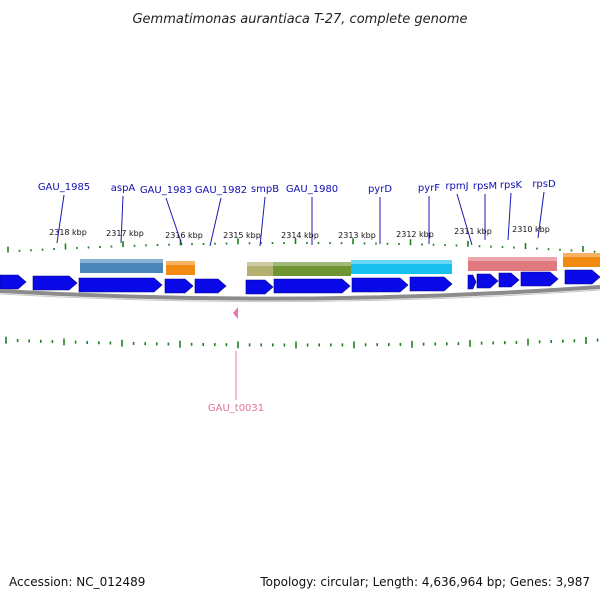 The image size is (600, 600). Describe the element at coordinates (380, 189) in the screenshot. I see `gene-label: pyrD` at that location.